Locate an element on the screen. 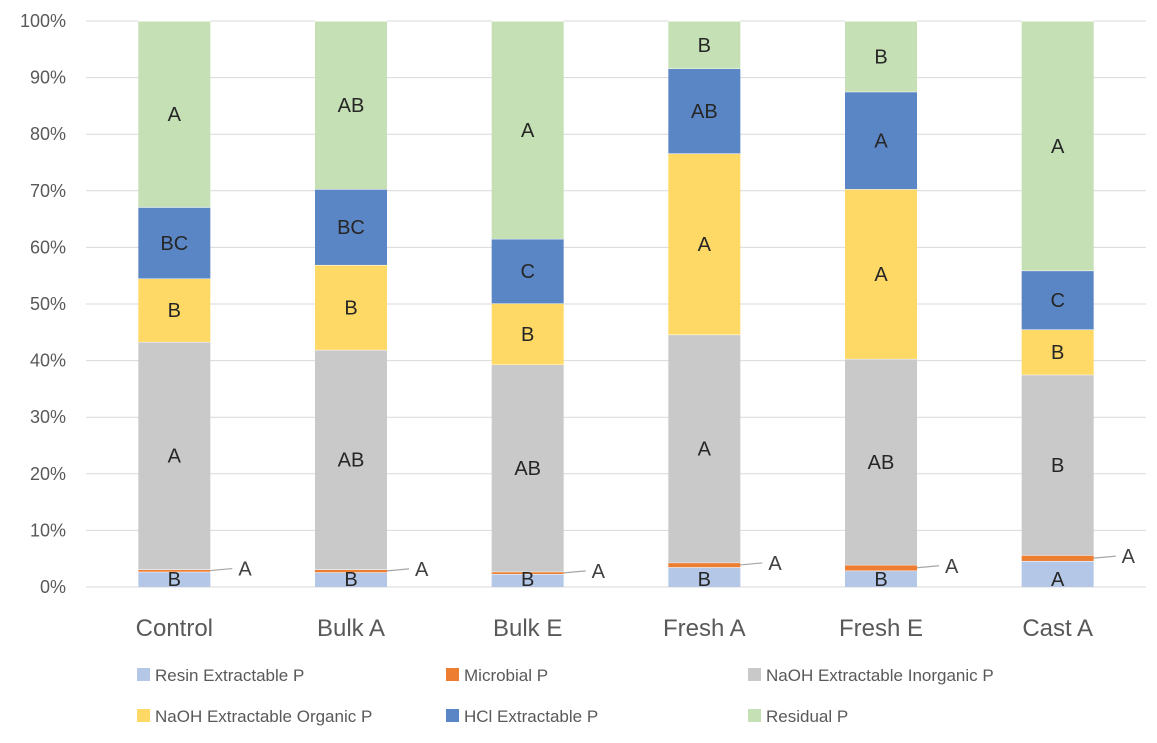 The image size is (1157, 743). x-axis-ticks: Control Bulk A Bulk E Fresh A Fresh E Cast A is located at coordinates (614, 628).